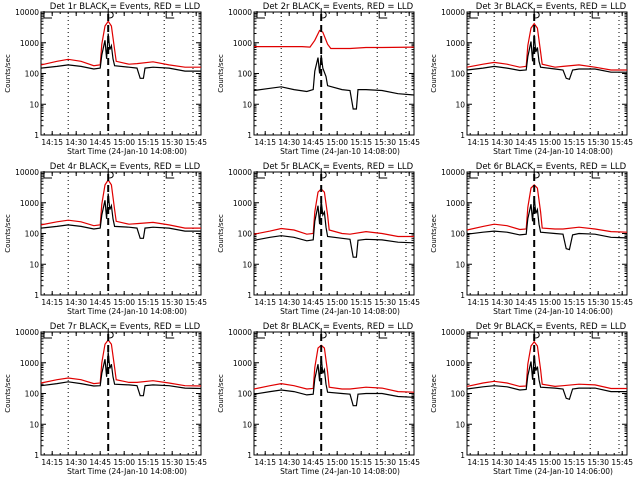  I want to click on plot-title: Det 8r BLACK = Events, RED = LLD, so click(338, 327).